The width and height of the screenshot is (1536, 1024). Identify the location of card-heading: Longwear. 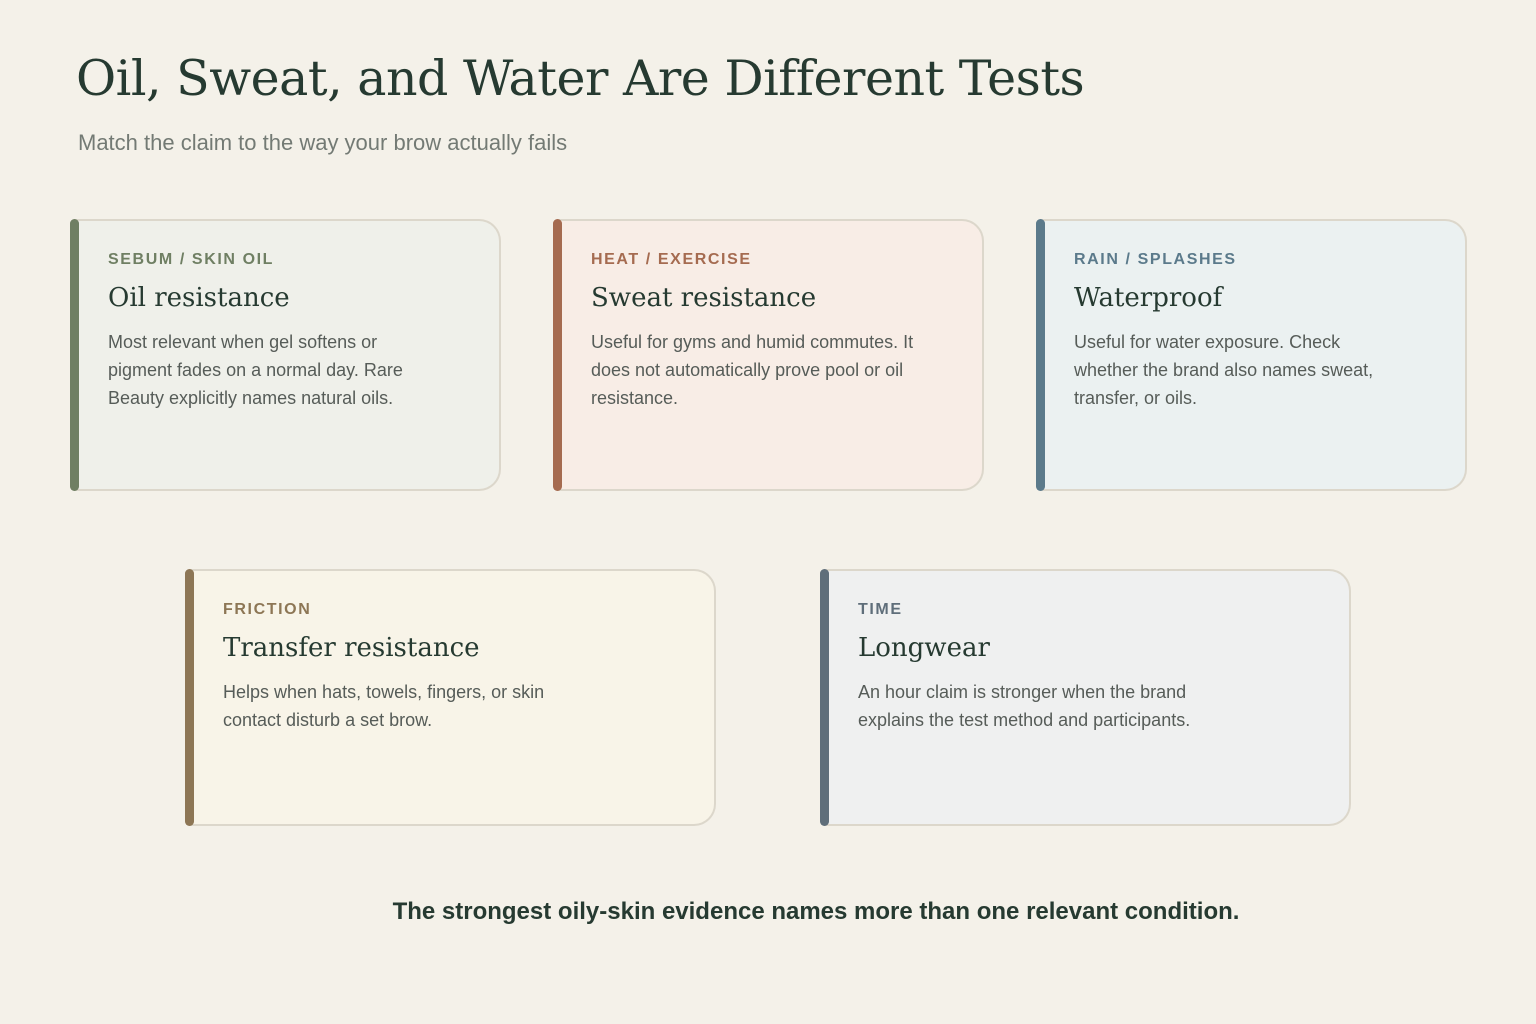
(924, 648).